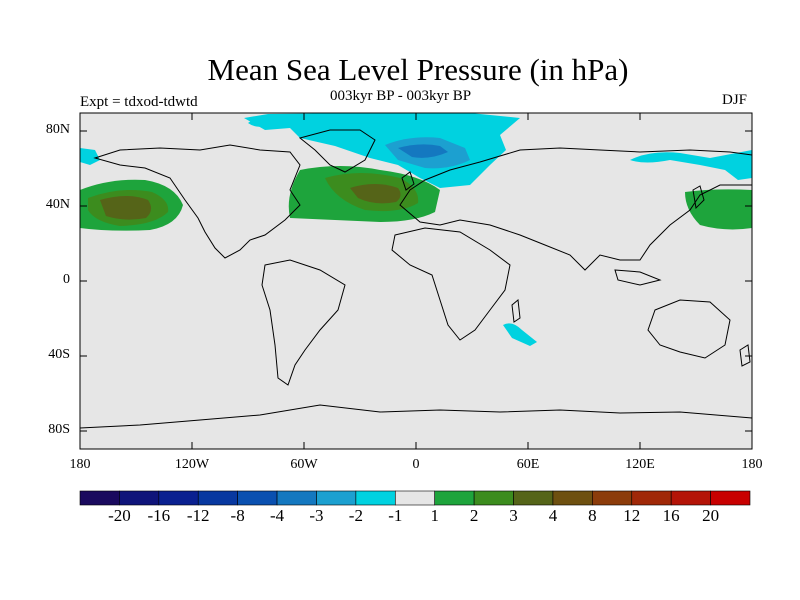 The width and height of the screenshot is (800, 600). Describe the element at coordinates (689, 329) in the screenshot. I see `coast-australia` at that location.